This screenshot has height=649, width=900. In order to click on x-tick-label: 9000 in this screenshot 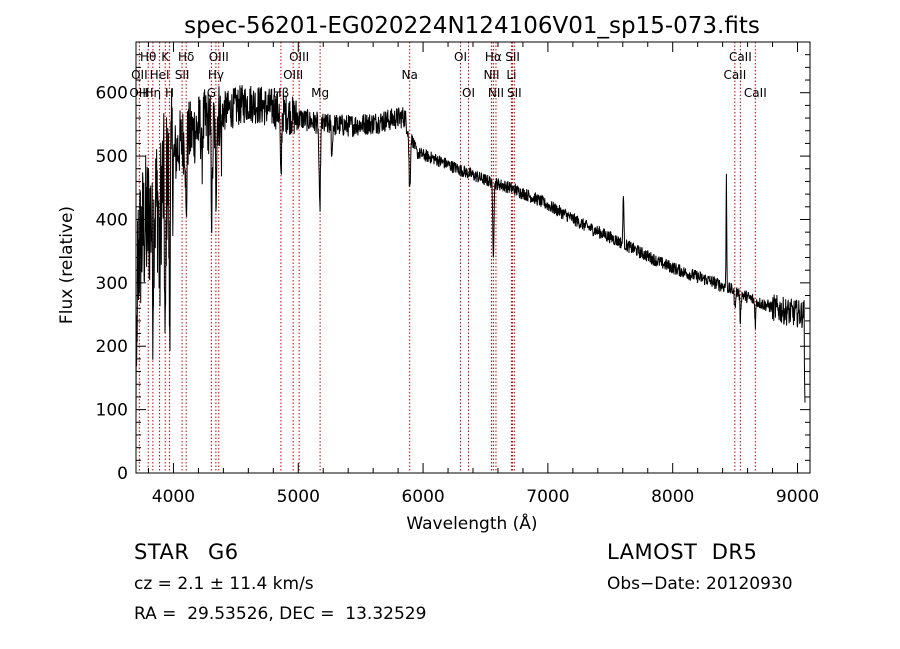, I will do `click(797, 497)`.